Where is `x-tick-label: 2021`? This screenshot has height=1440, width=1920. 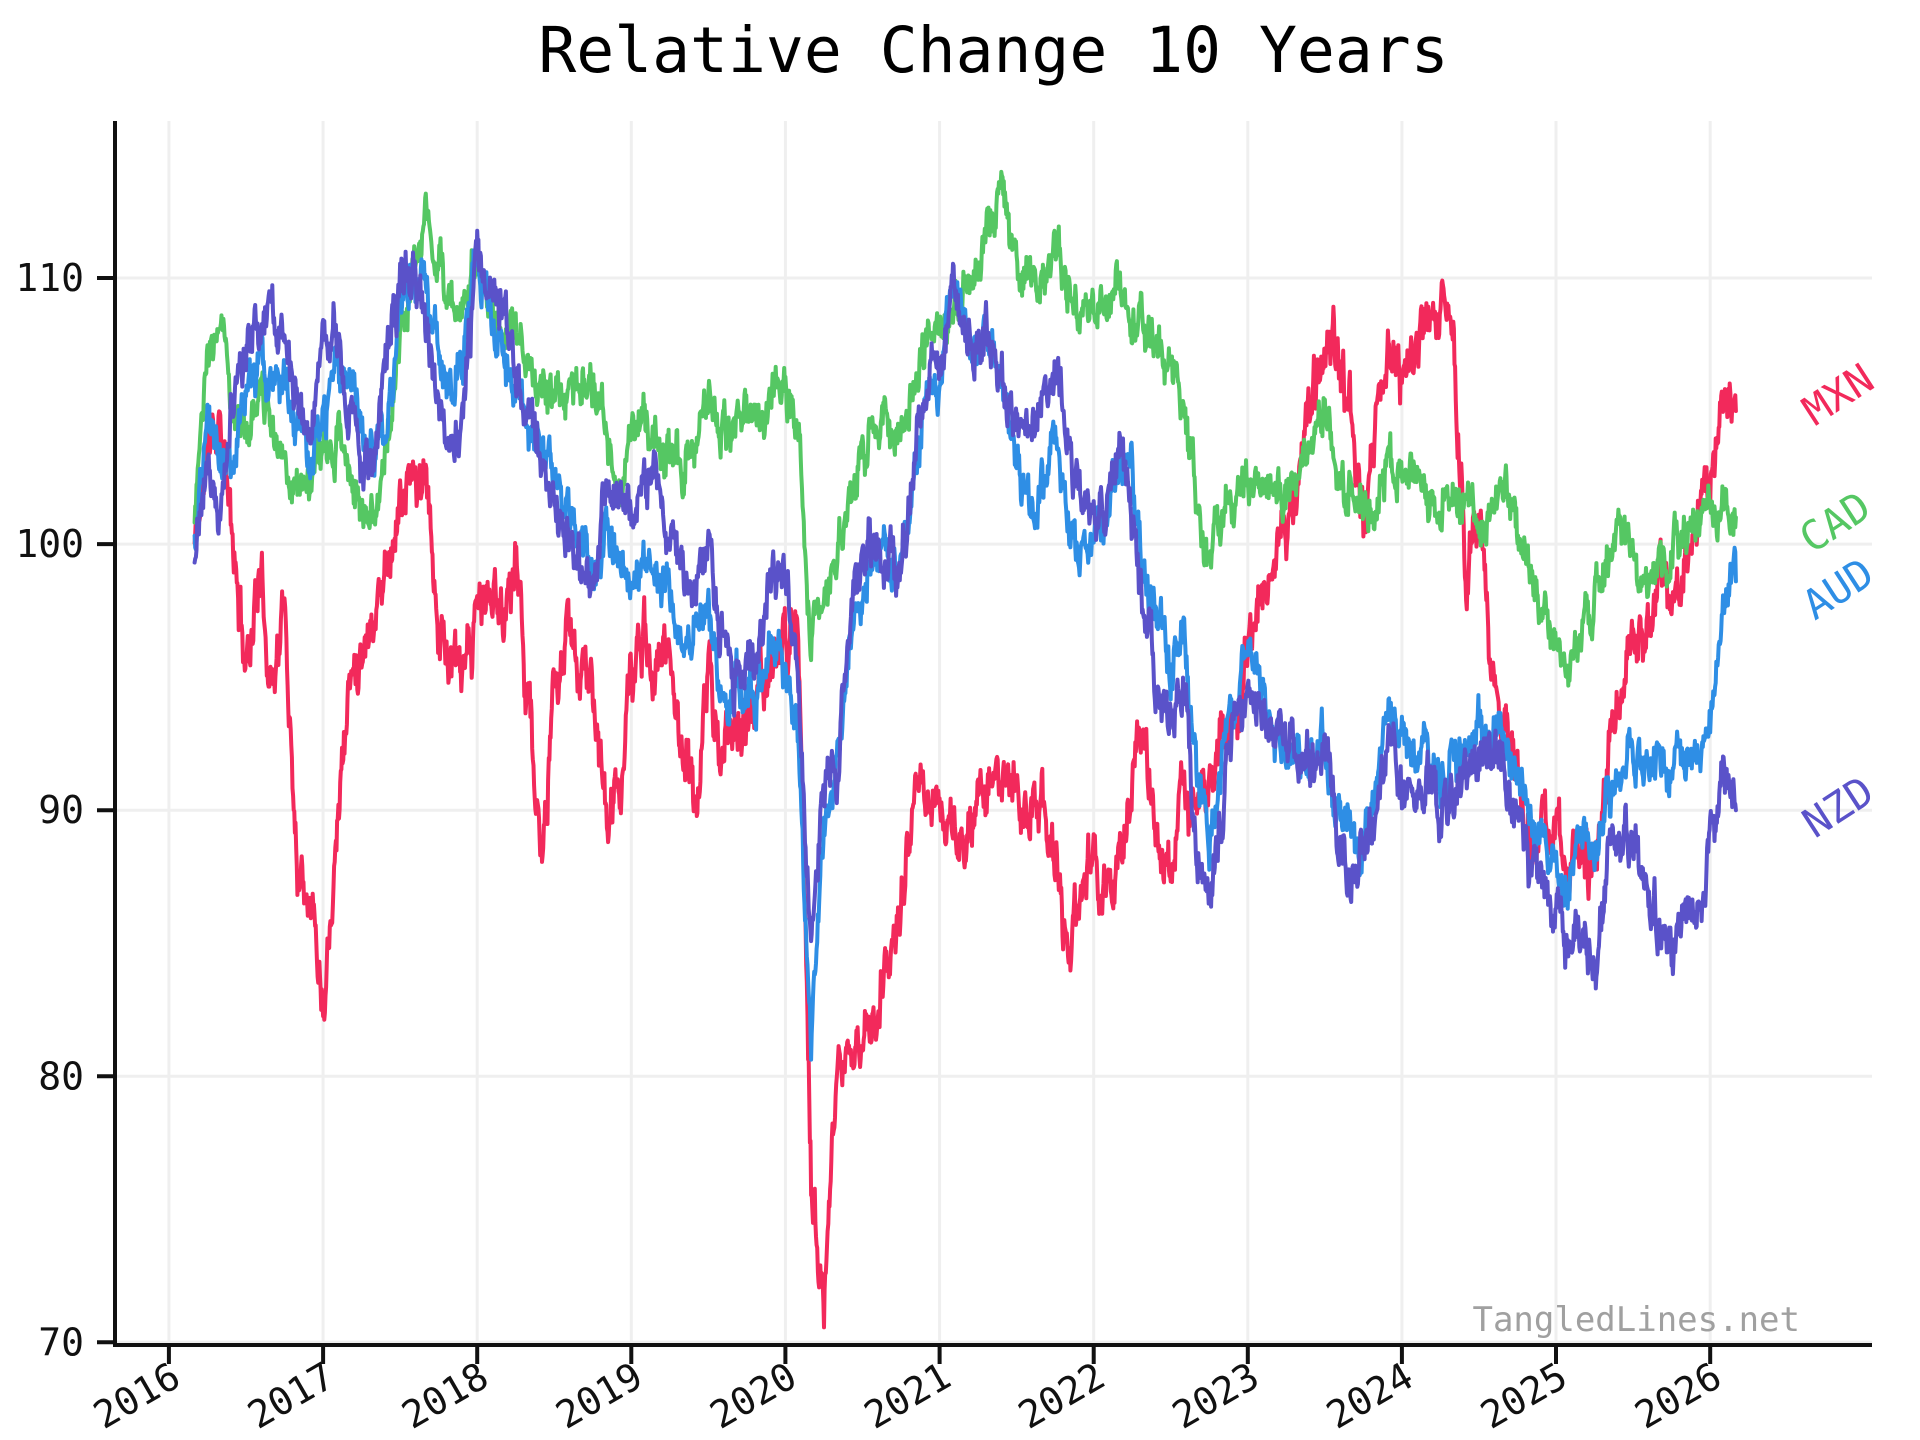 x-tick-label: 2021 is located at coordinates (907, 1396).